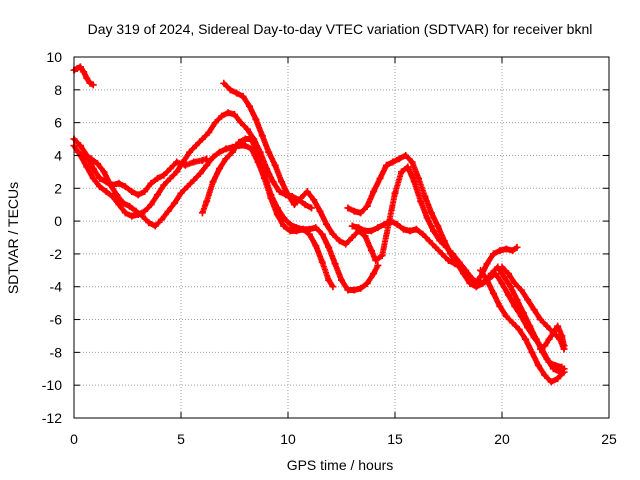 This screenshot has height=480, width=640. What do you see at coordinates (54, 57) in the screenshot?
I see `y-tick-label: 10` at bounding box center [54, 57].